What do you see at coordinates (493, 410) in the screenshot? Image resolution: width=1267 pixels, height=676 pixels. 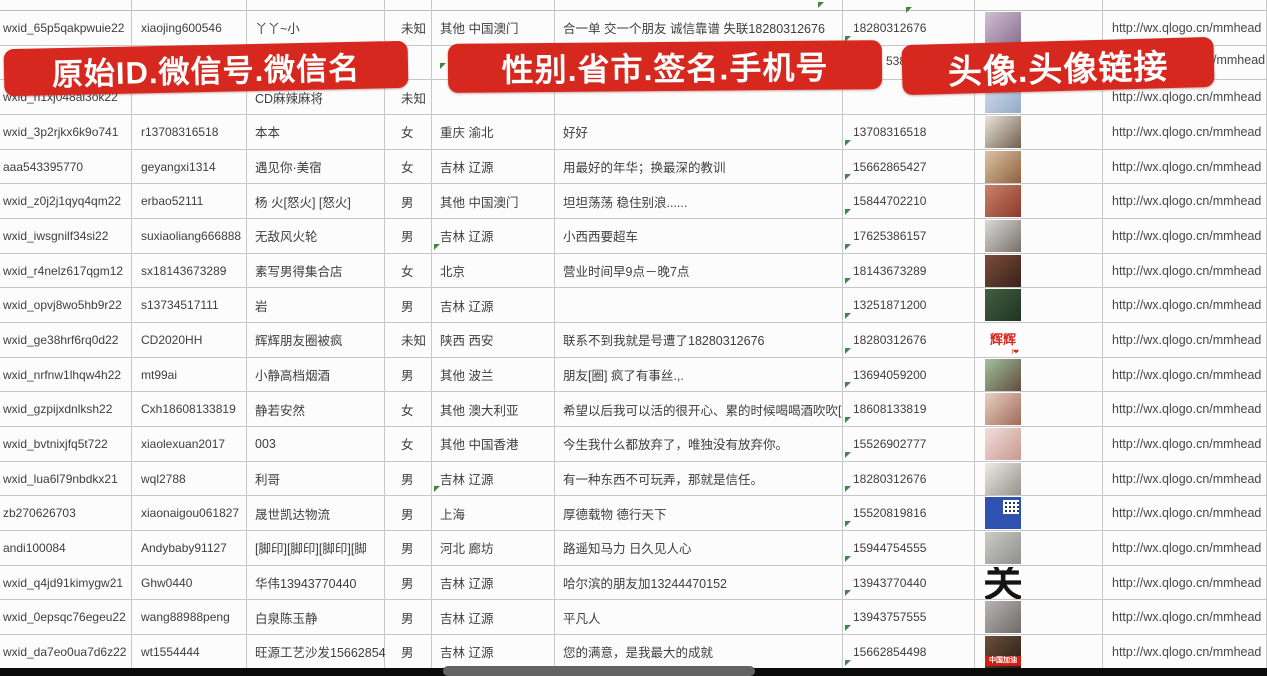 I see `cell-region: 其他 澳大利亚` at bounding box center [493, 410].